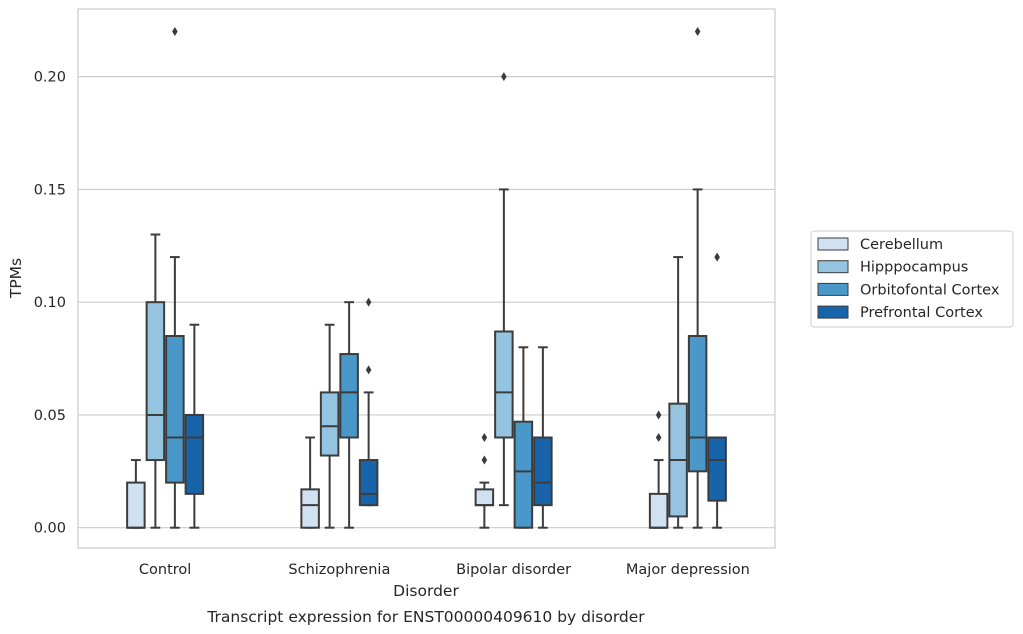 This screenshot has width=1023, height=634. Describe the element at coordinates (513, 570) in the screenshot. I see `x-tick-label: Bipolar disorder` at that location.